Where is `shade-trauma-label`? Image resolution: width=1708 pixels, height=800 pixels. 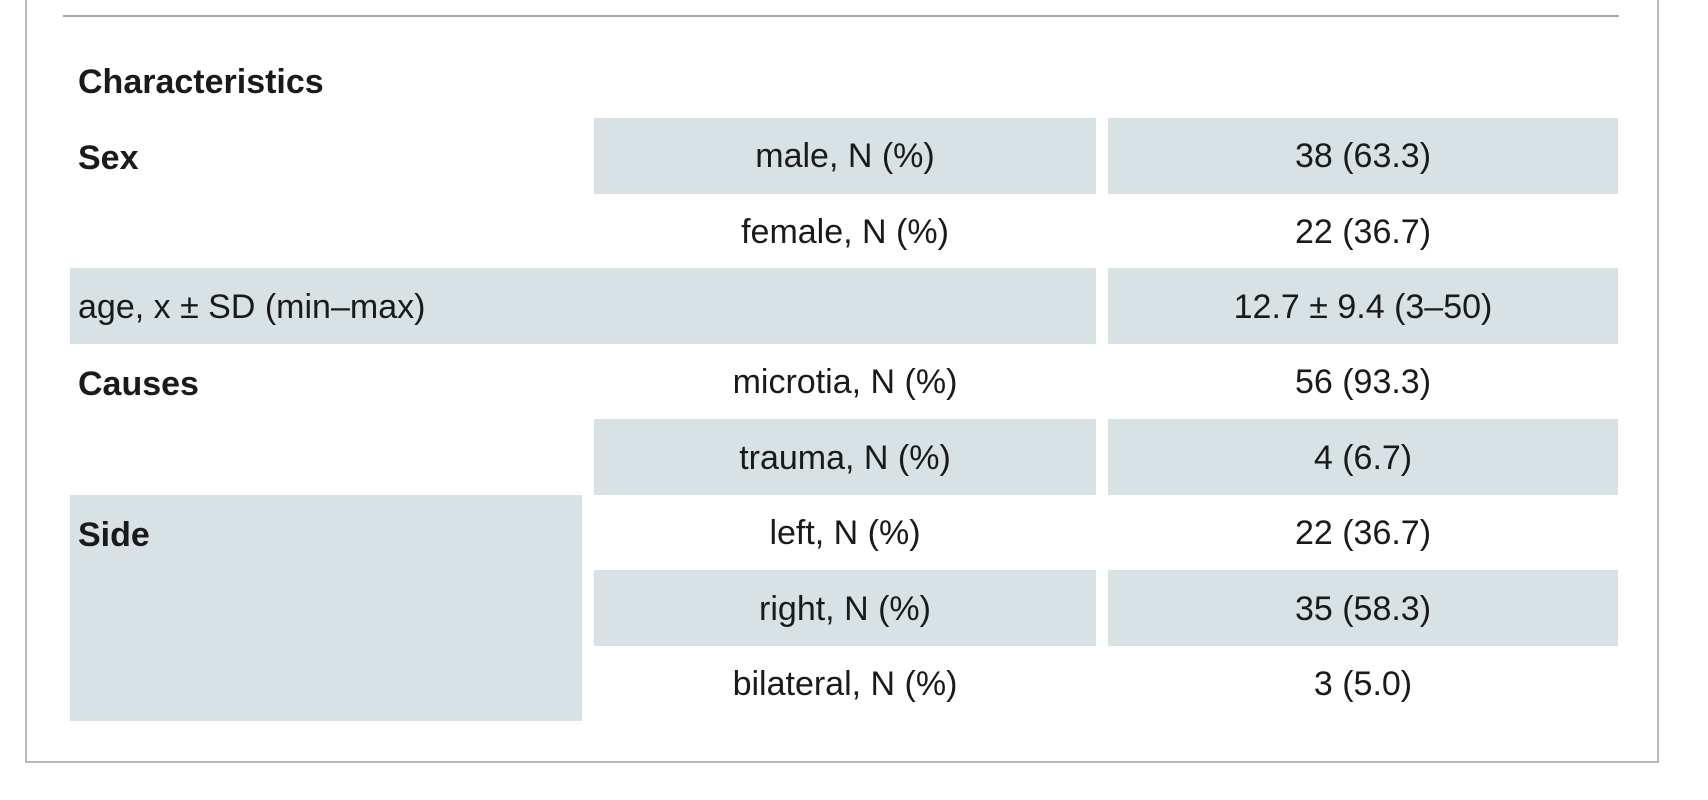
shade-trauma-label is located at coordinates (845, 457).